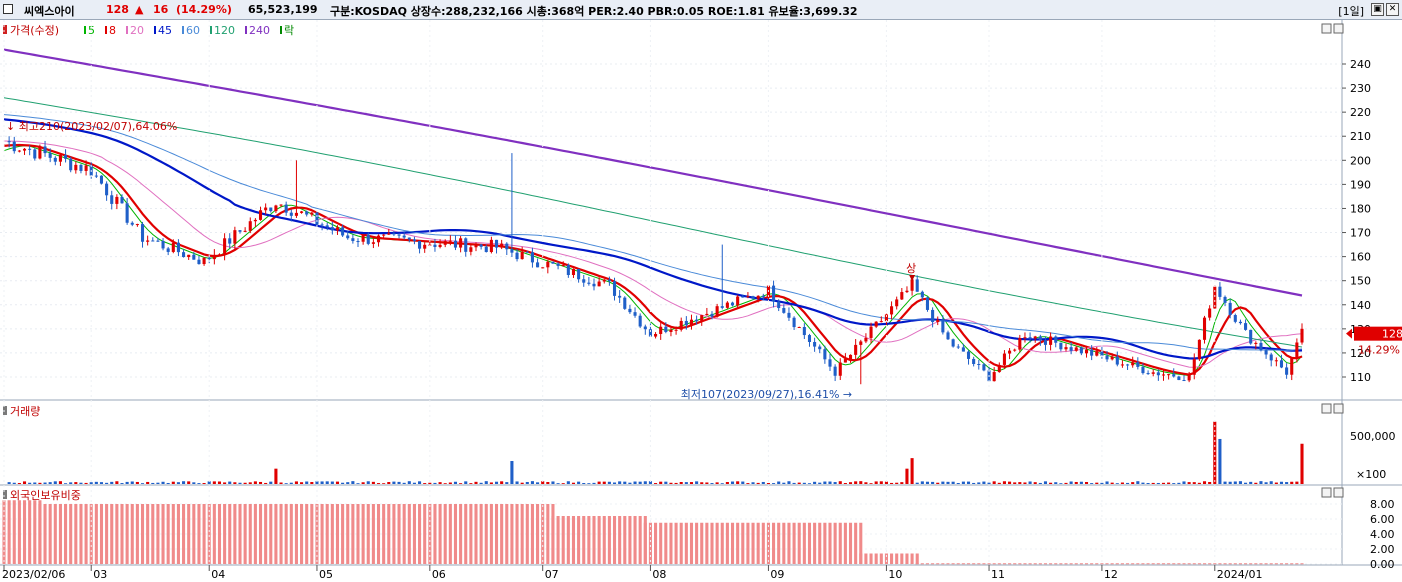 This screenshot has height=582, width=1402. I want to click on x-tick-label: 2023/02/06, so click(33, 574).